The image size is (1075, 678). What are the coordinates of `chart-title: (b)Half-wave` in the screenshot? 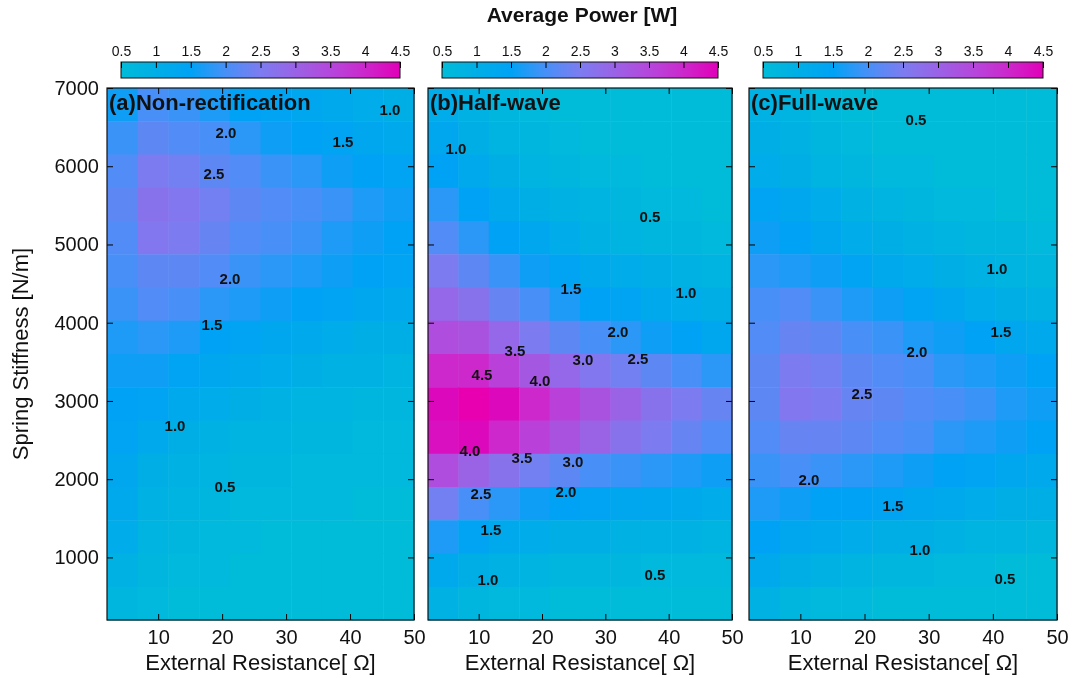 It's located at (495, 102).